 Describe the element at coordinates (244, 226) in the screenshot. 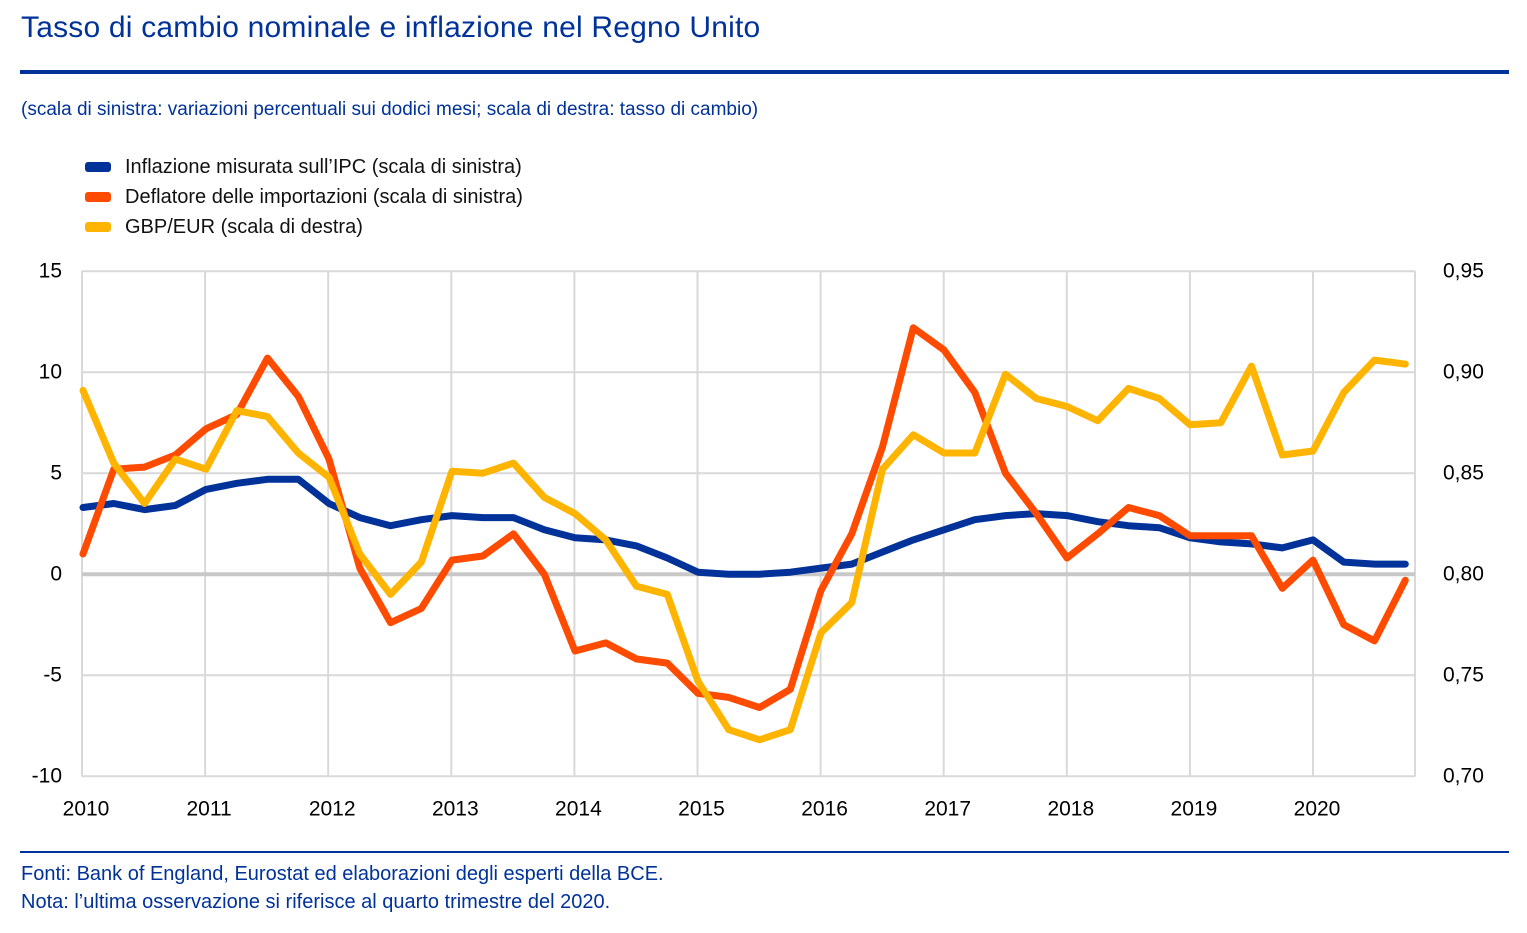

I see `legend-label-gbpeur: GBP/EUR (scala di destra)` at that location.